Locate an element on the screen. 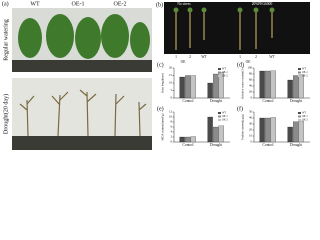 This screenshot has width=320, height=240. lane-label: 1 is located at coordinates (176, 57).